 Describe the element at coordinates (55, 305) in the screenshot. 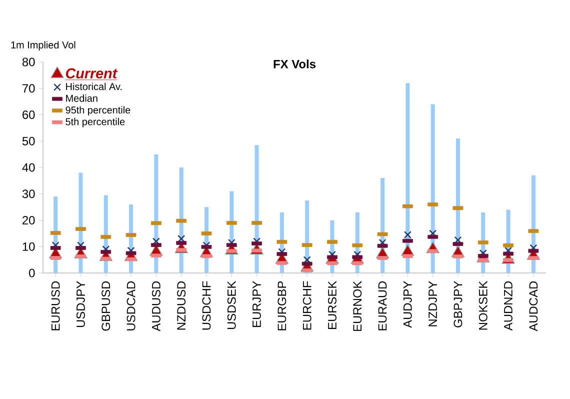

I see `x-tick-label: EURUSD` at that location.